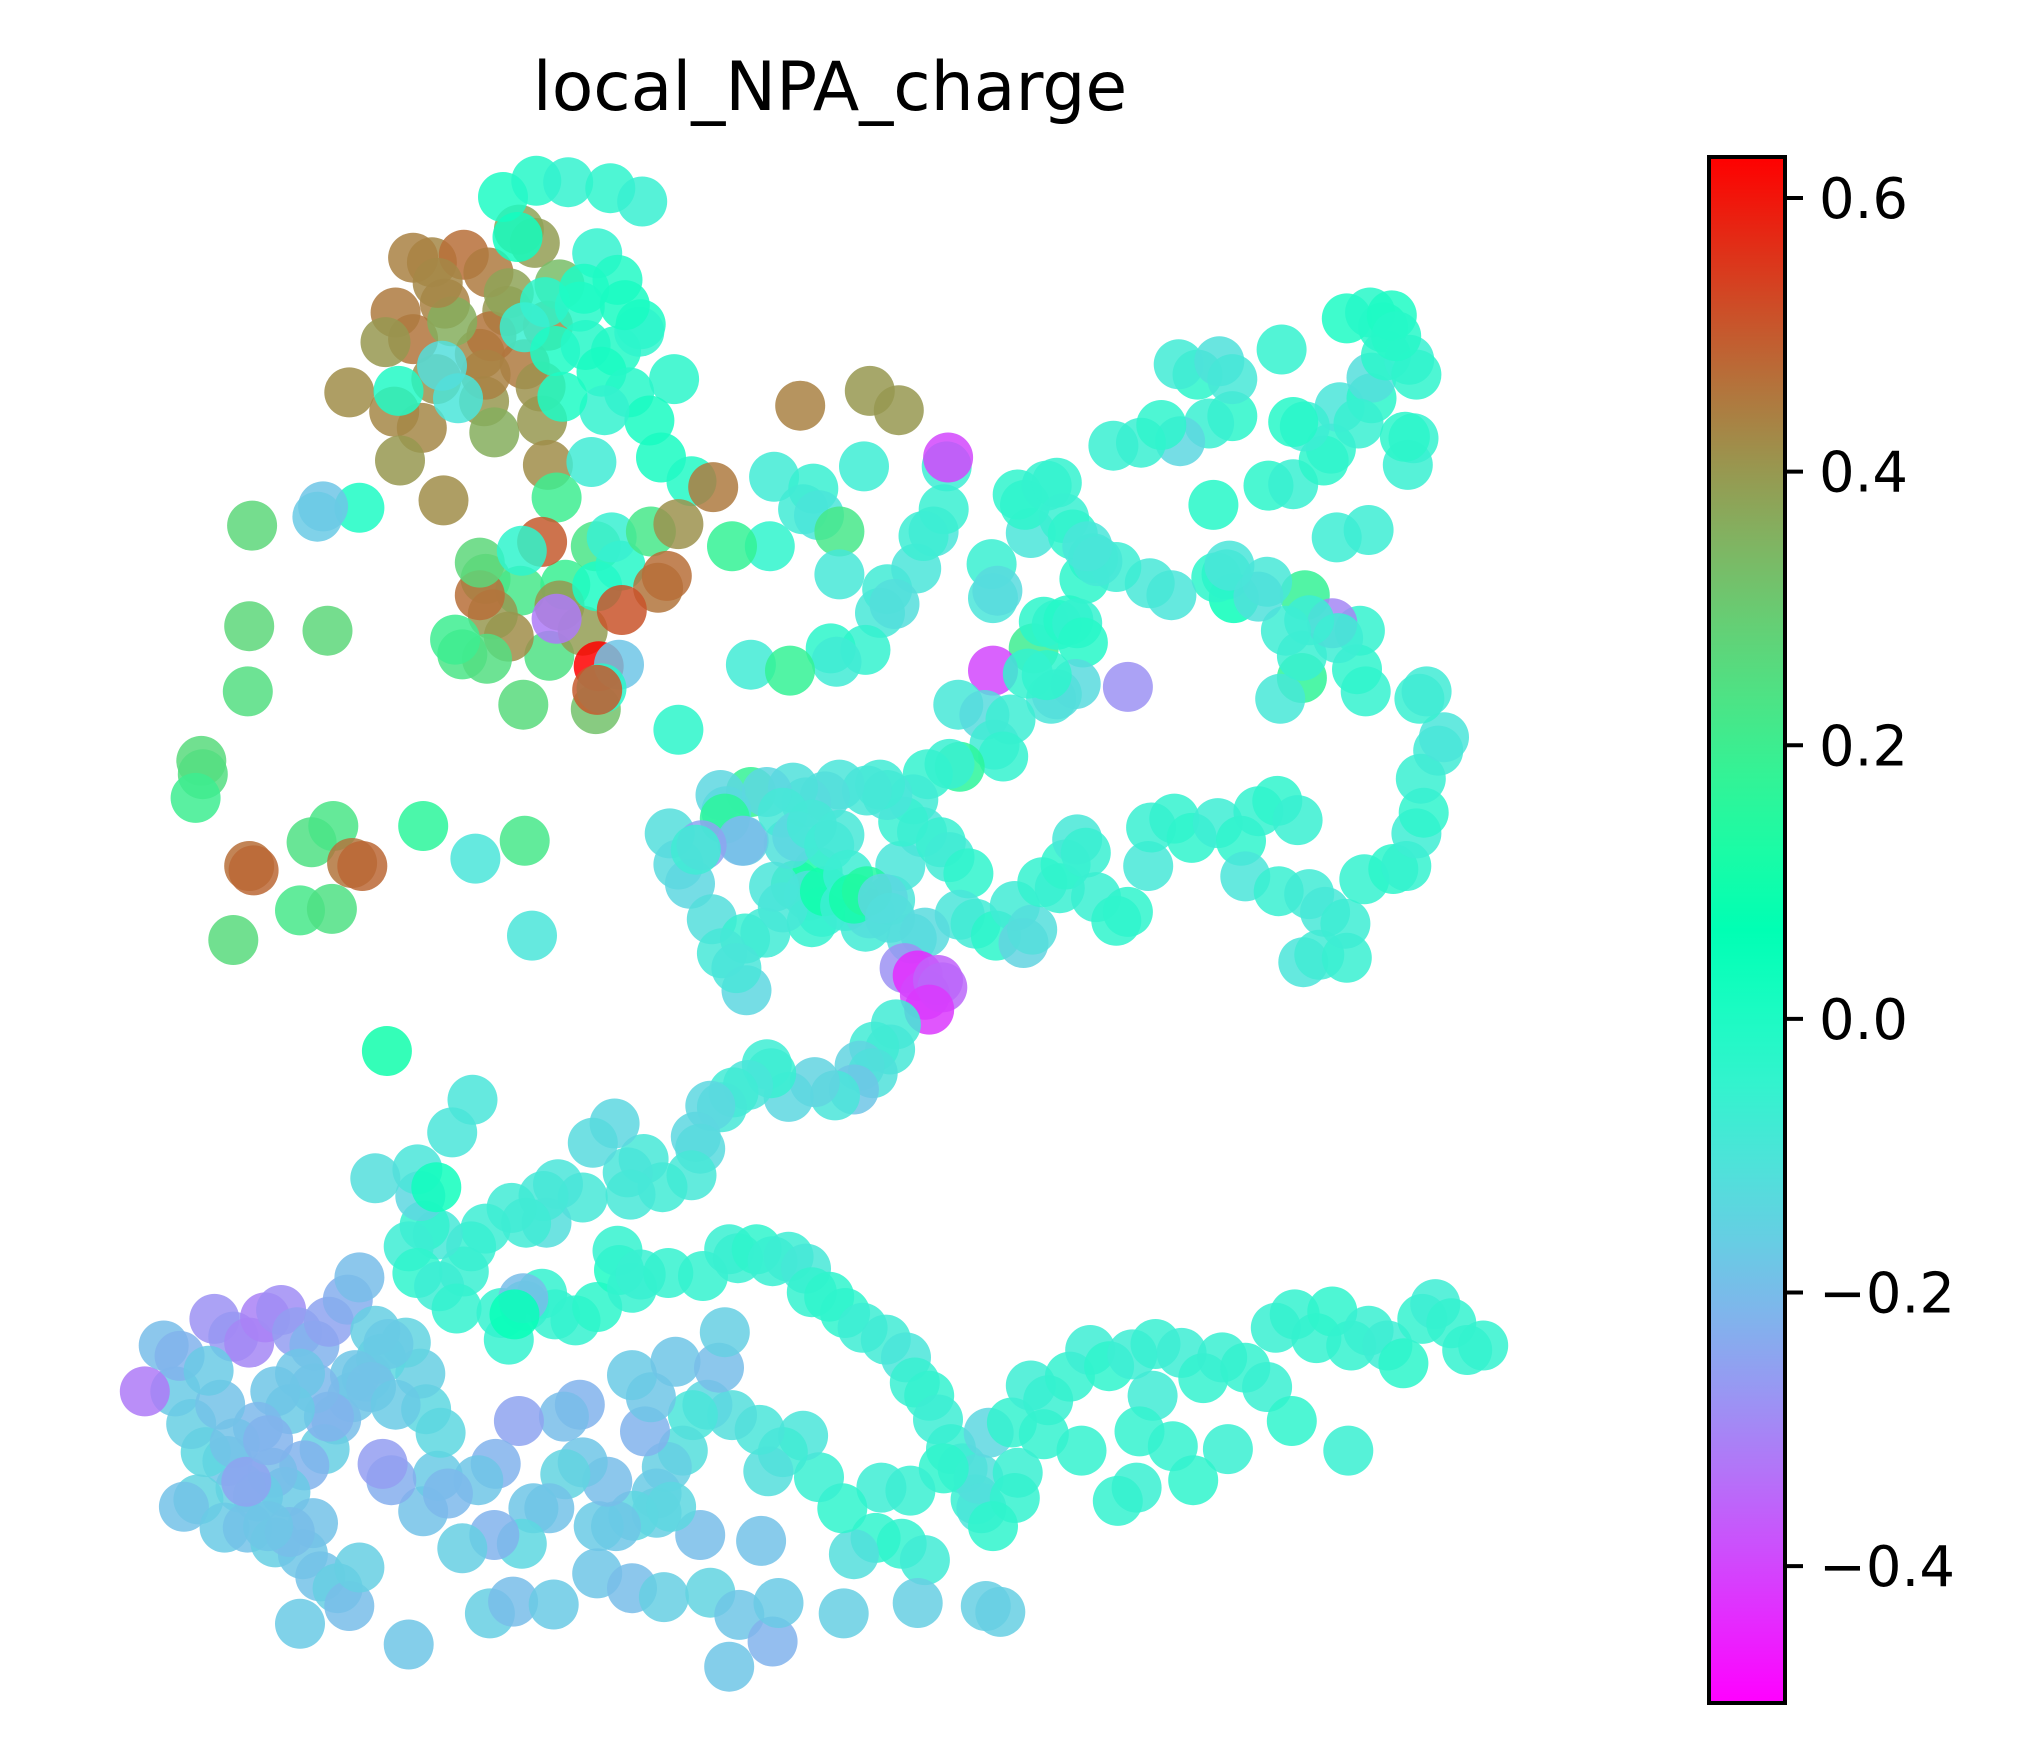  I want to click on chart-title: local_NPA_charge, so click(830, 87).